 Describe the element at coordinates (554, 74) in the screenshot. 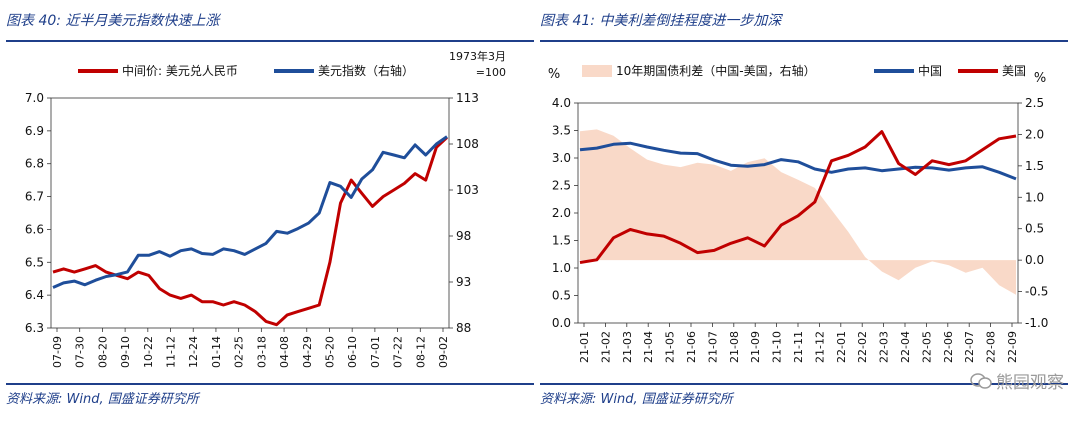

I see `left-unit-label: %` at that location.